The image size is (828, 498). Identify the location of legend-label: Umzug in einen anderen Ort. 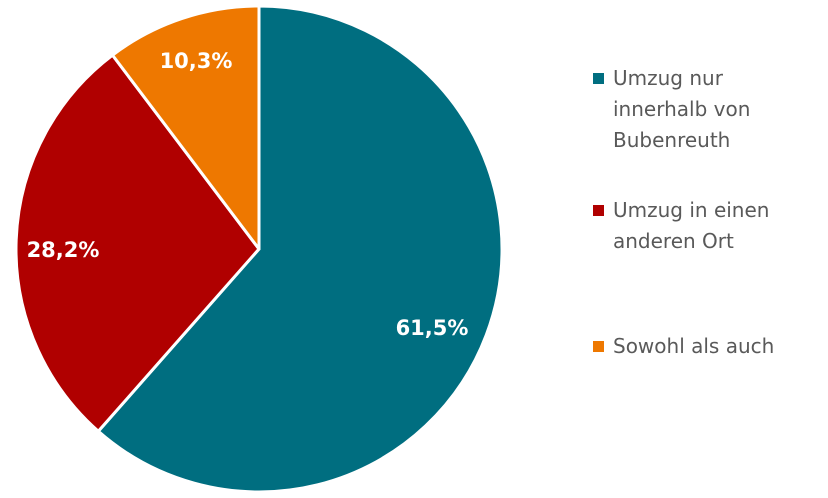
(691, 225).